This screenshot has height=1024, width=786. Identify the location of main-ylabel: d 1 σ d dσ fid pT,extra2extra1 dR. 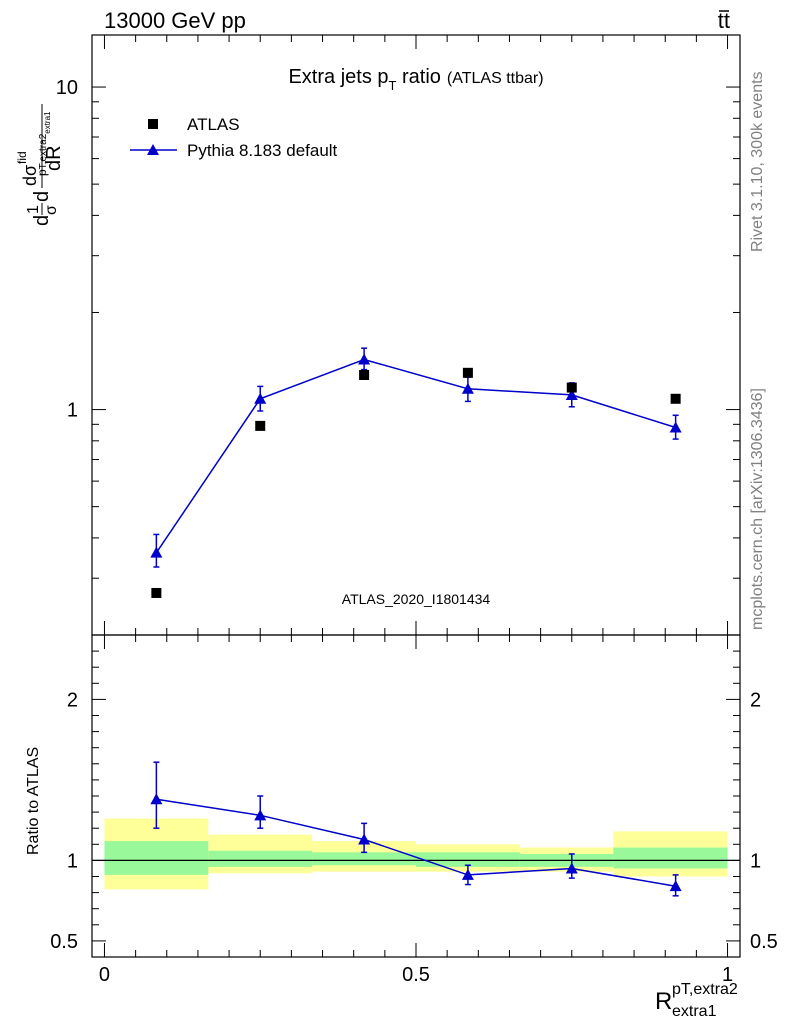
(40, 165).